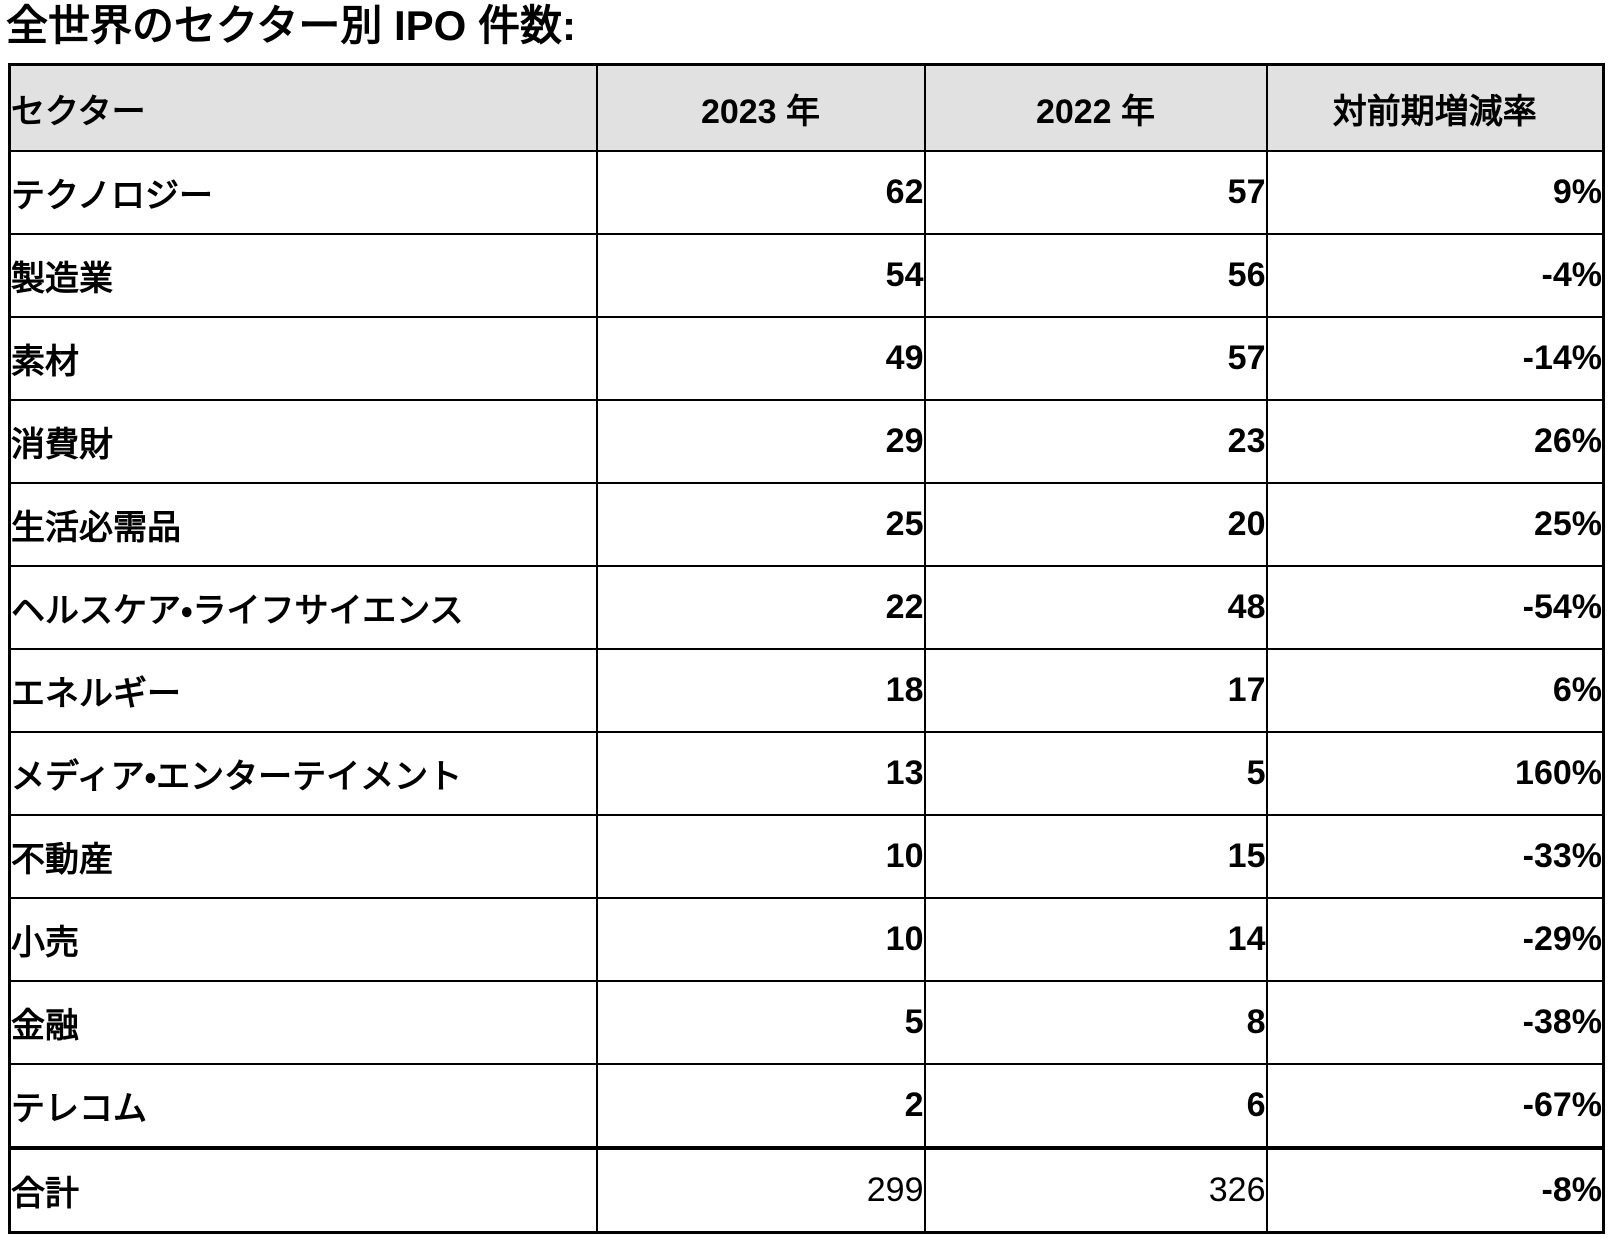  I want to click on sector-cell: 消費財, so click(303, 441).